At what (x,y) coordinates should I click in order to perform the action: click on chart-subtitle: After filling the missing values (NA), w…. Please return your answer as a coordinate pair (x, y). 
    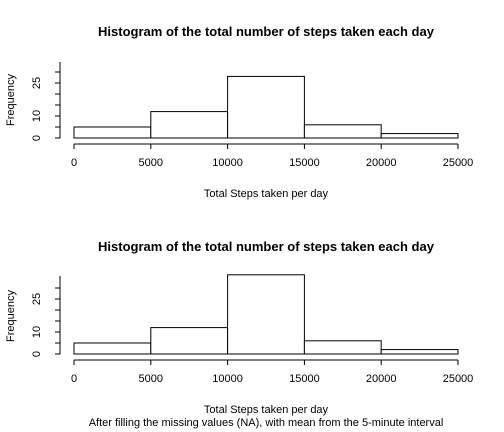
    Looking at the image, I should click on (266, 423).